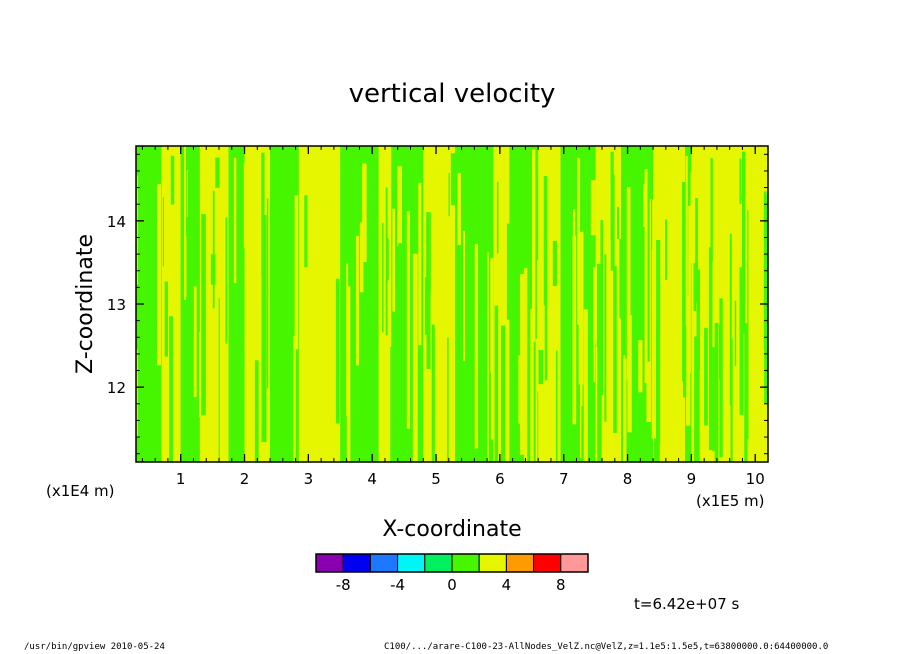  I want to click on y-tick-label: 14, so click(116, 222).